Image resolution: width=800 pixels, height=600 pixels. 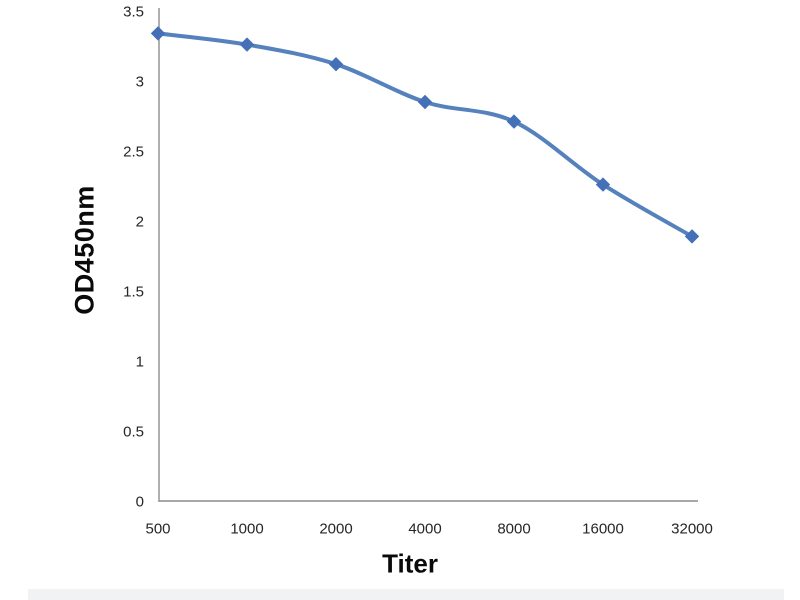 What do you see at coordinates (406, 594) in the screenshot?
I see `photo-edge-artifact` at bounding box center [406, 594].